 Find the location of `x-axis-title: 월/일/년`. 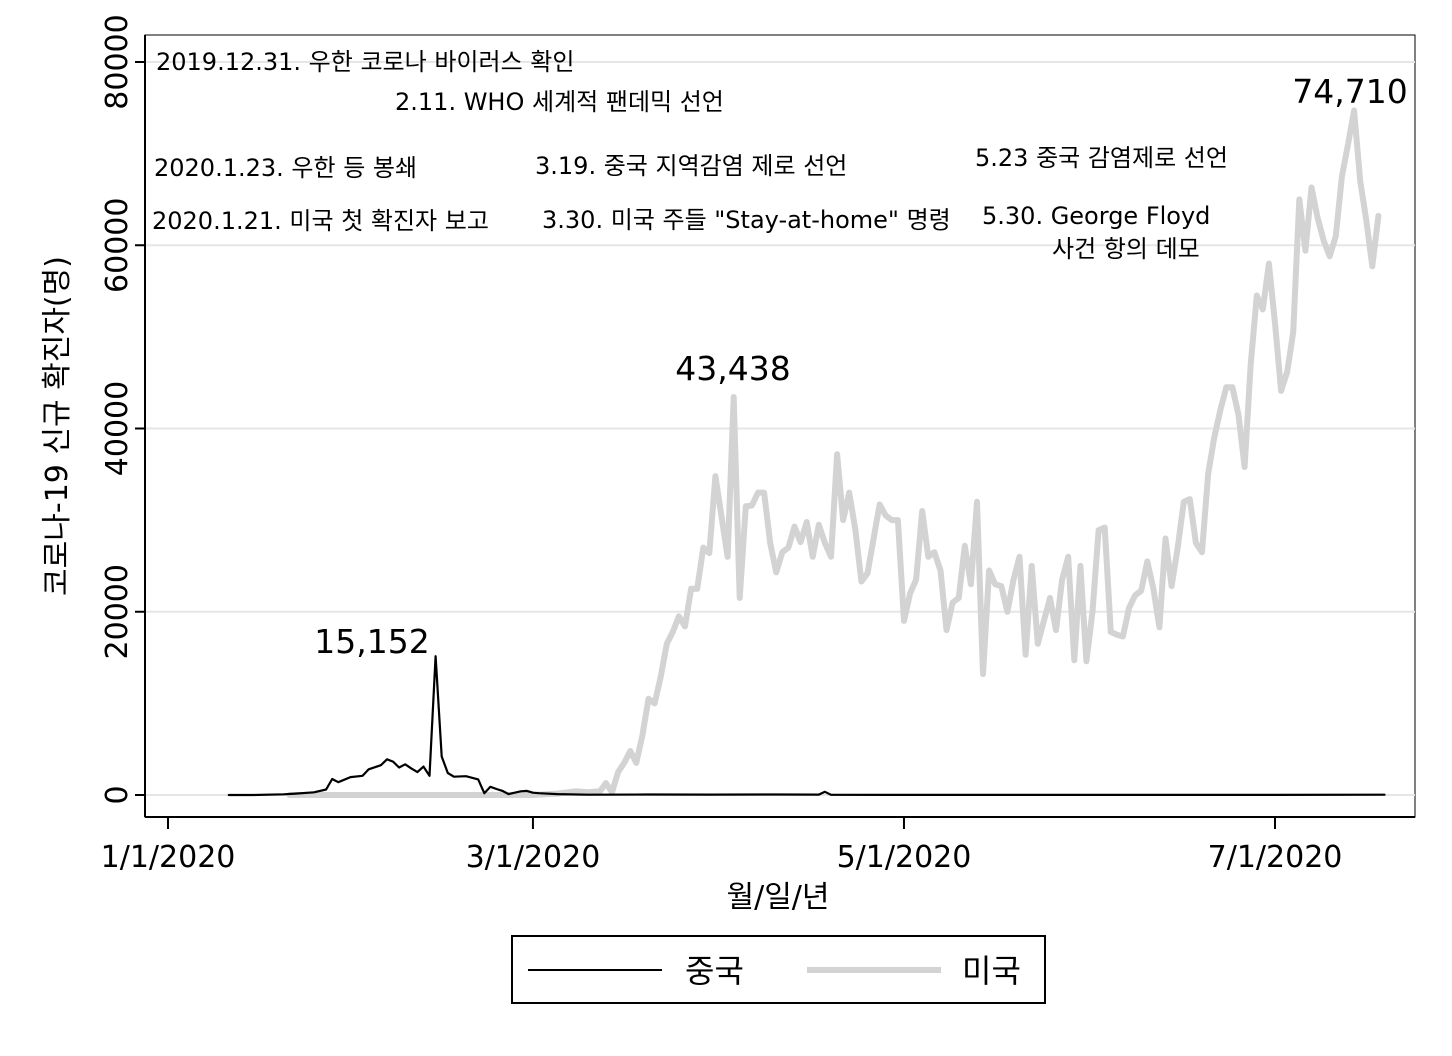

x-axis-title: 월/일/년 is located at coordinates (777, 897).